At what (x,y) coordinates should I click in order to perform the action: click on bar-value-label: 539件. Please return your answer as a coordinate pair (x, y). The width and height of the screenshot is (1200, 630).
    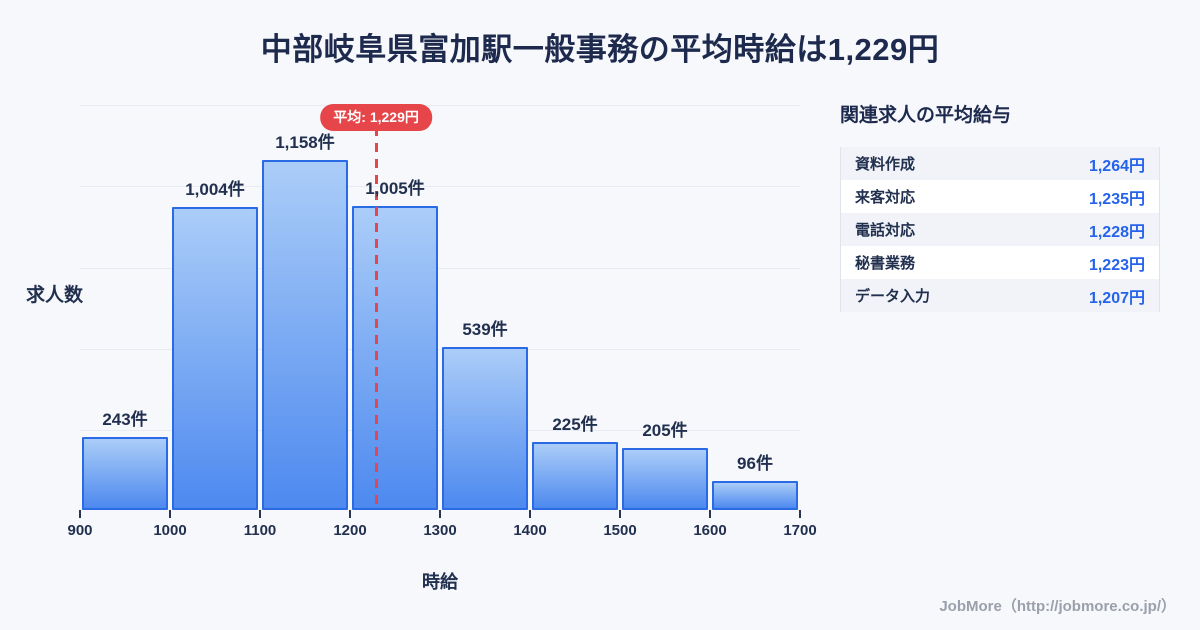
    Looking at the image, I should click on (485, 329).